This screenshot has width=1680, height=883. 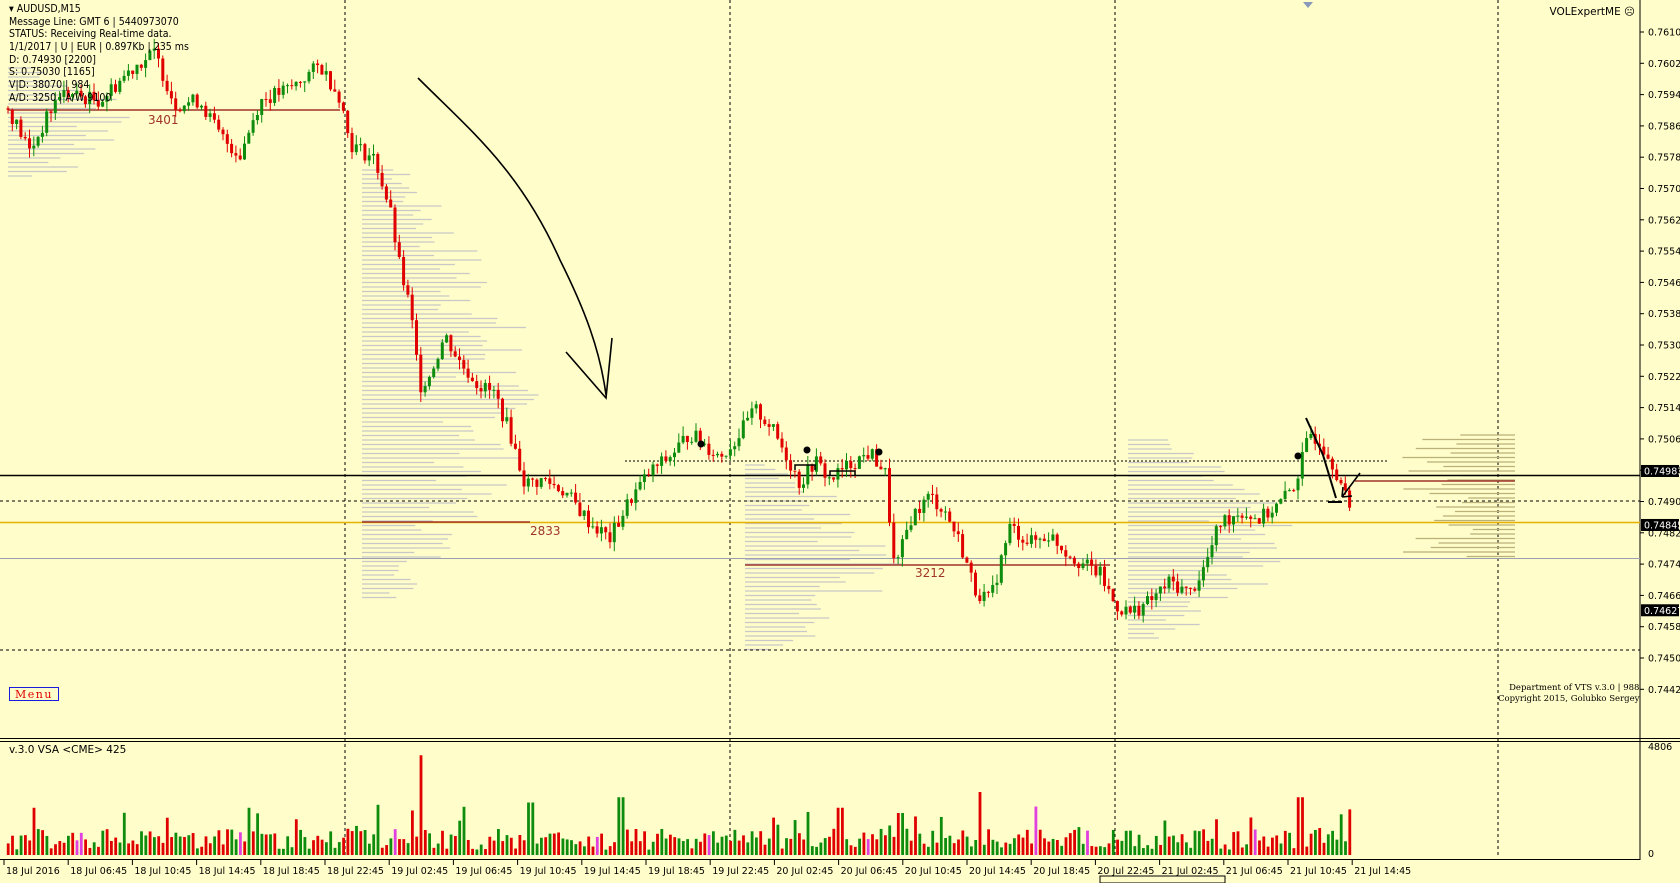 I want to click on copyright-line-1: Department of VTS v.3.0 | 988, so click(x=1574, y=688).